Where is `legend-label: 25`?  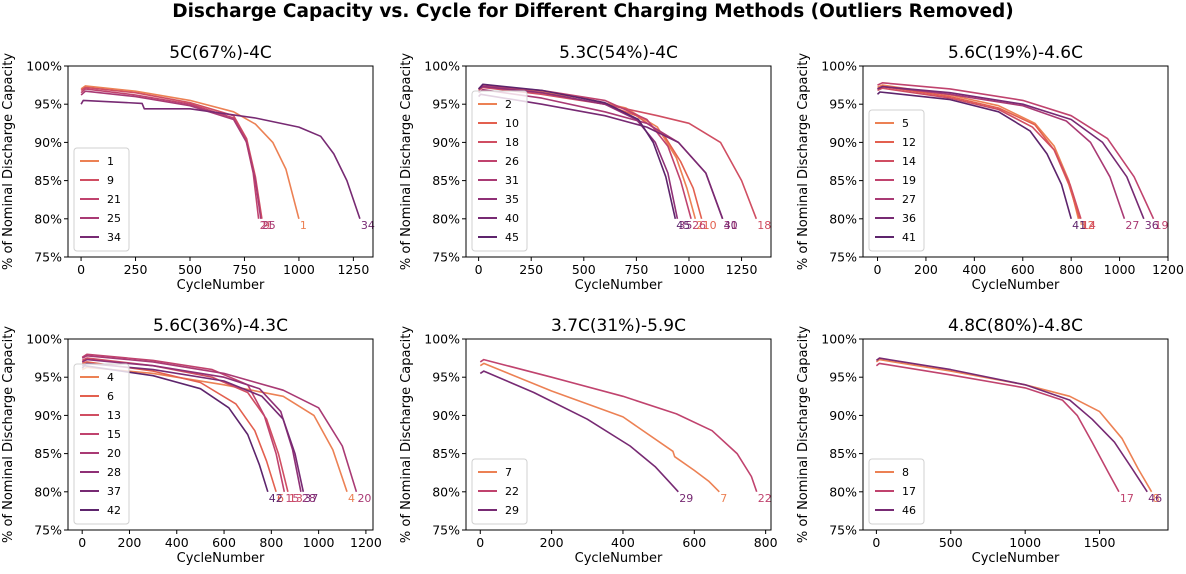
legend-label: 25 is located at coordinates (114, 218).